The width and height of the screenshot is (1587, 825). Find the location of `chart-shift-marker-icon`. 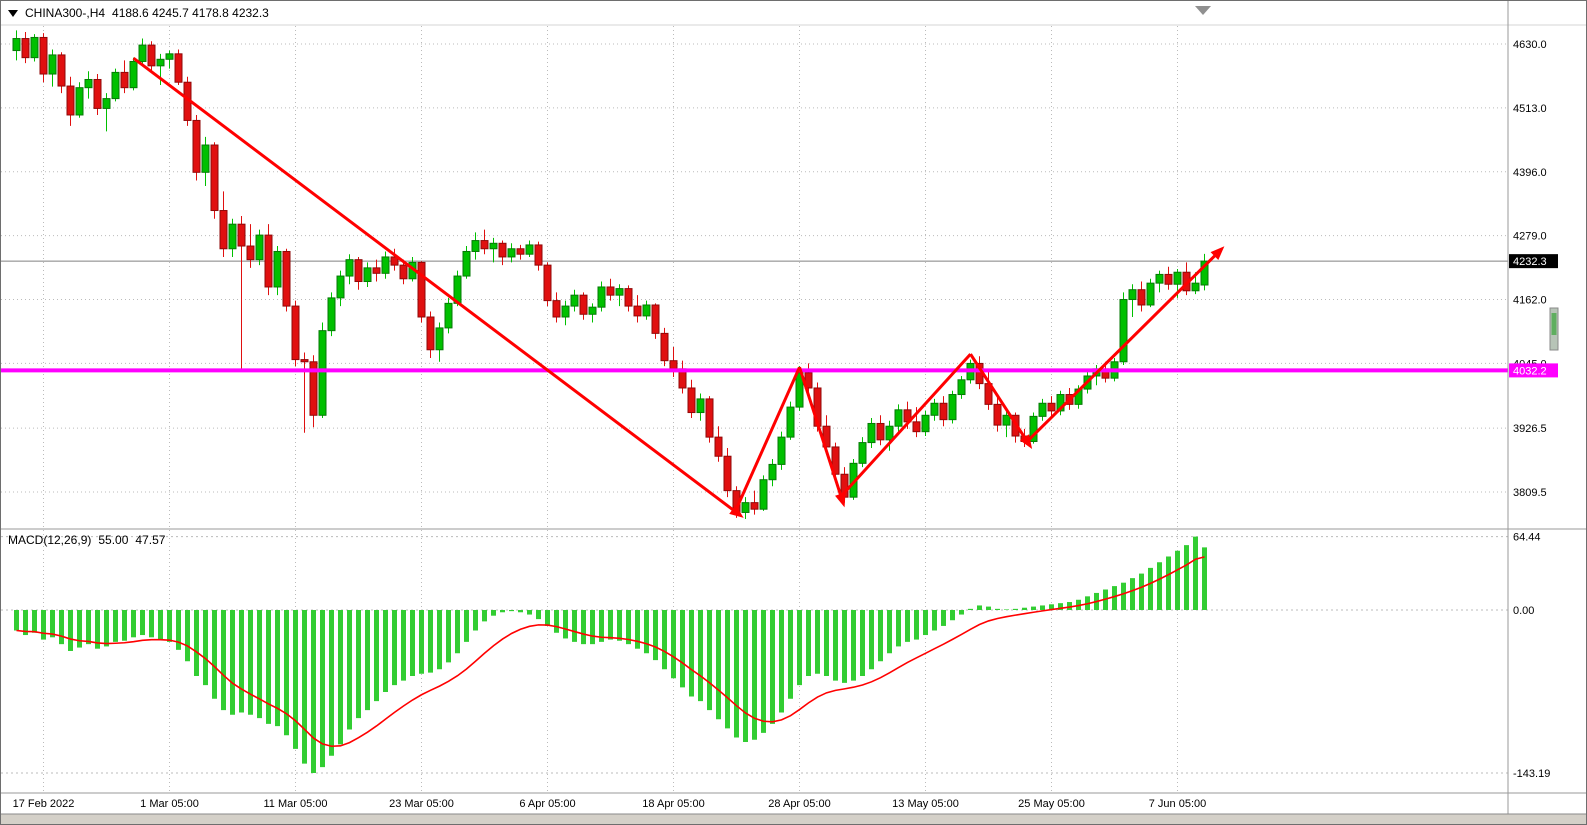

chart-shift-marker-icon is located at coordinates (1203, 10).